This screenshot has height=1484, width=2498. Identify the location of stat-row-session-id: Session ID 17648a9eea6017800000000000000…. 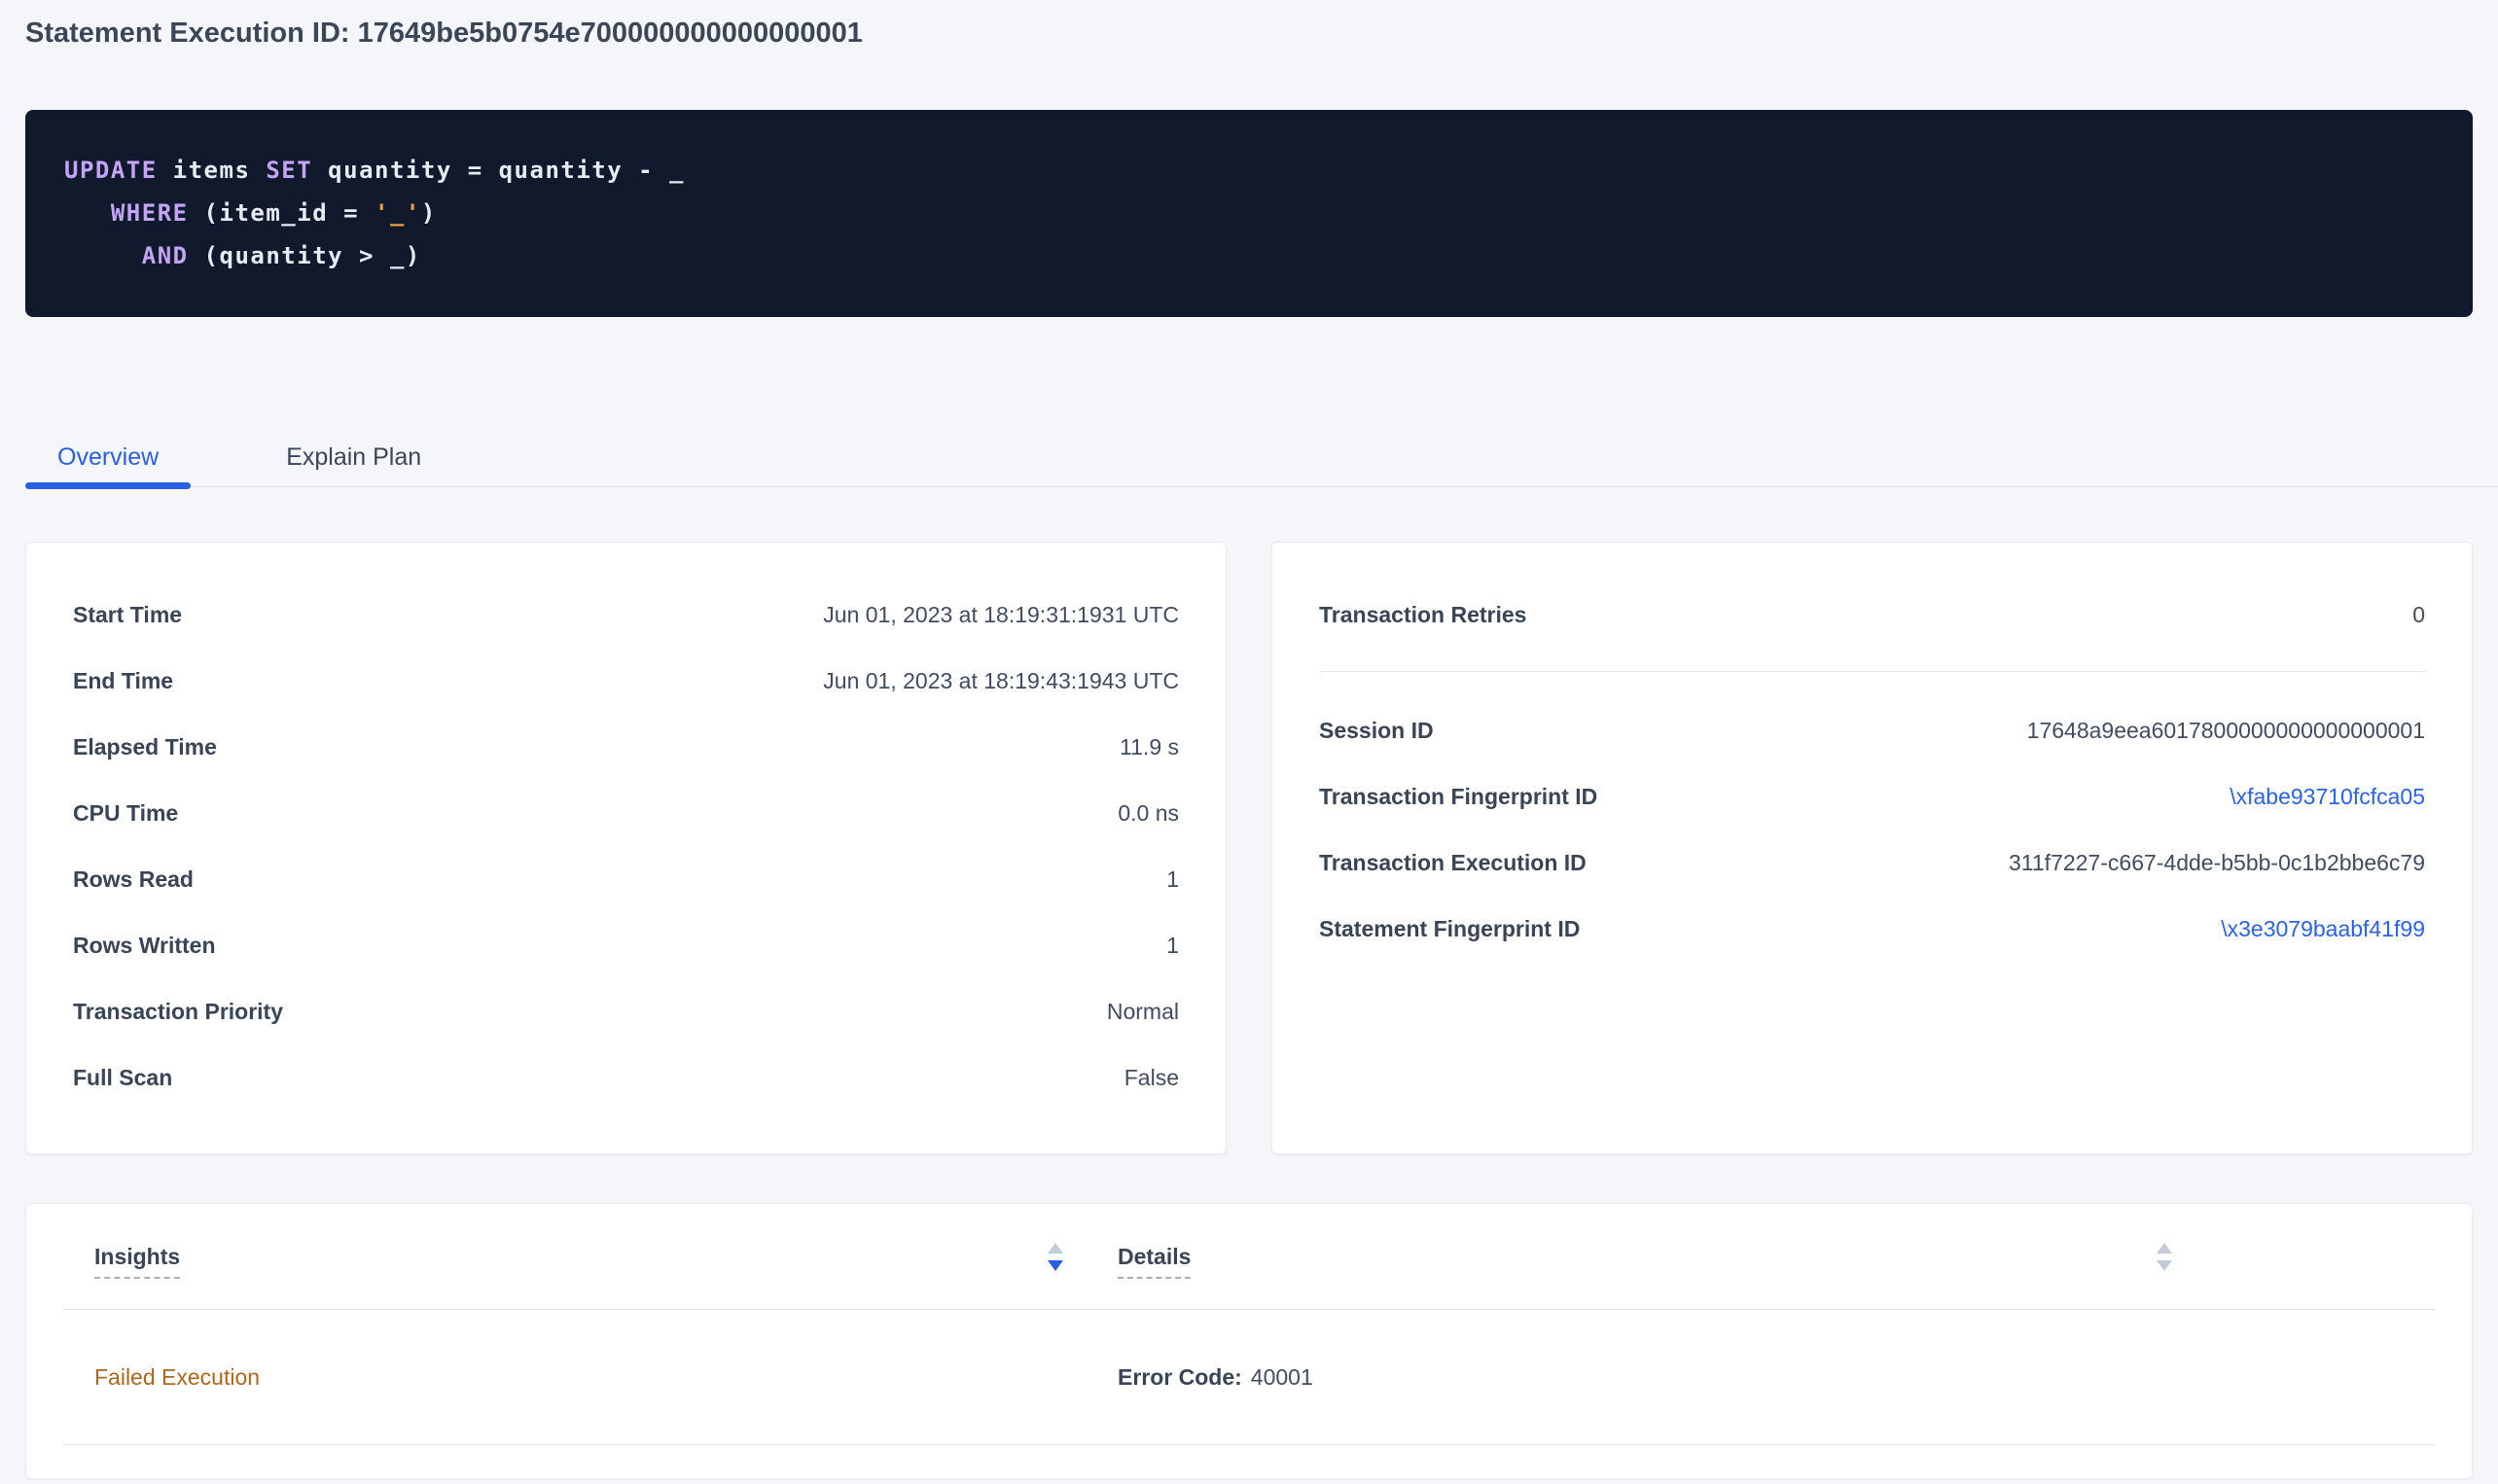
(1872, 730).